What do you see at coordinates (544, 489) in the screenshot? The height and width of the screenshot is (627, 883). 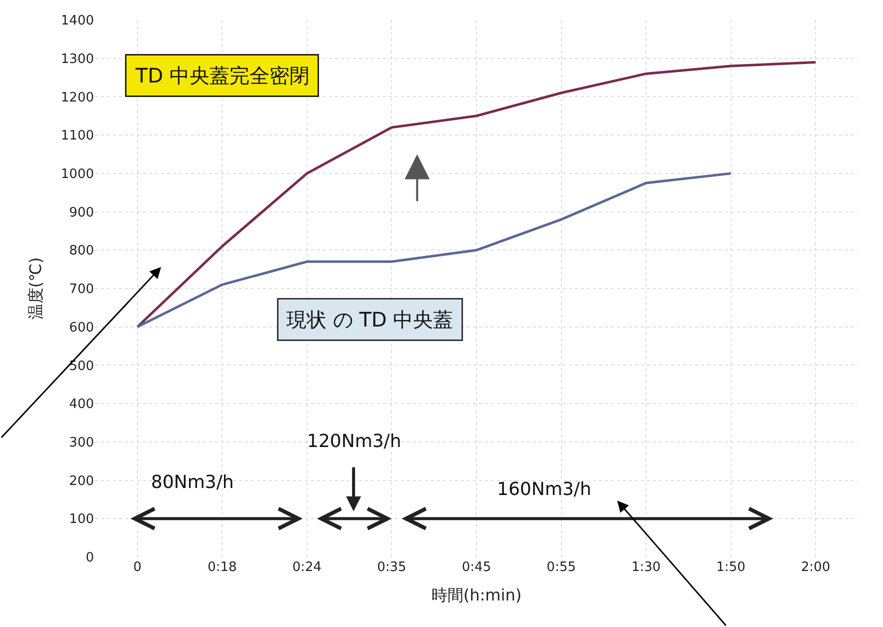 I see `annotation: 160Nm3/h` at bounding box center [544, 489].